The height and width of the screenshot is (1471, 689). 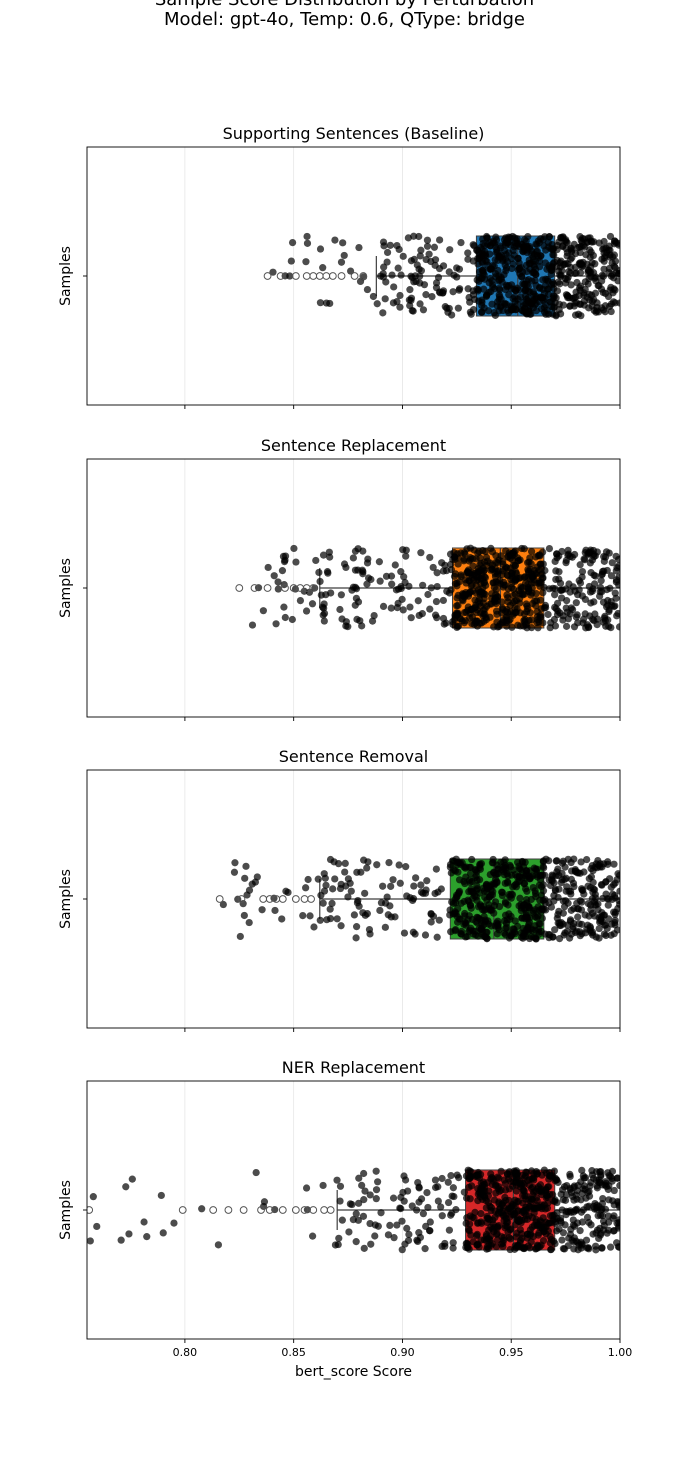 What do you see at coordinates (427, 588) in the screenshot?
I see `plot-area` at bounding box center [427, 588].